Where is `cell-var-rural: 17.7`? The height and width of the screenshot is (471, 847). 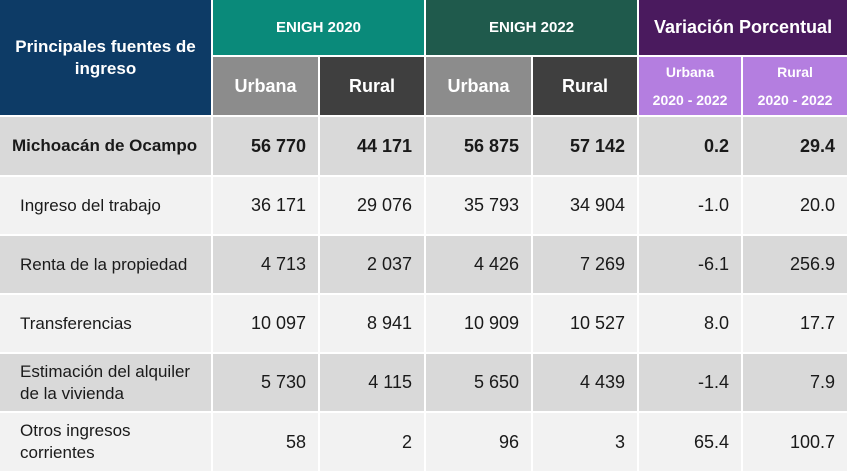 cell-var-rural: 17.7 is located at coordinates (795, 322).